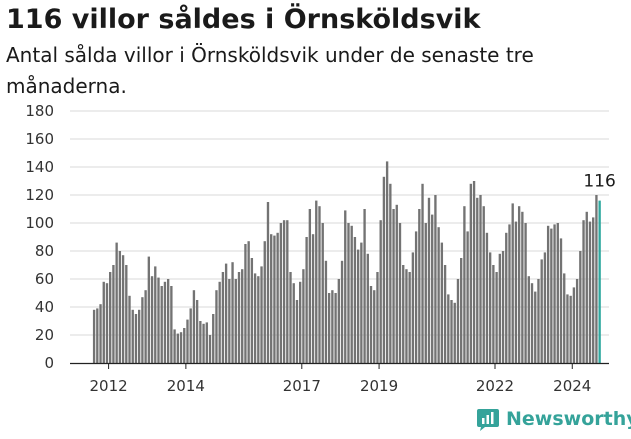  I want to click on brand-name: Newsworthy, so click(568, 419).